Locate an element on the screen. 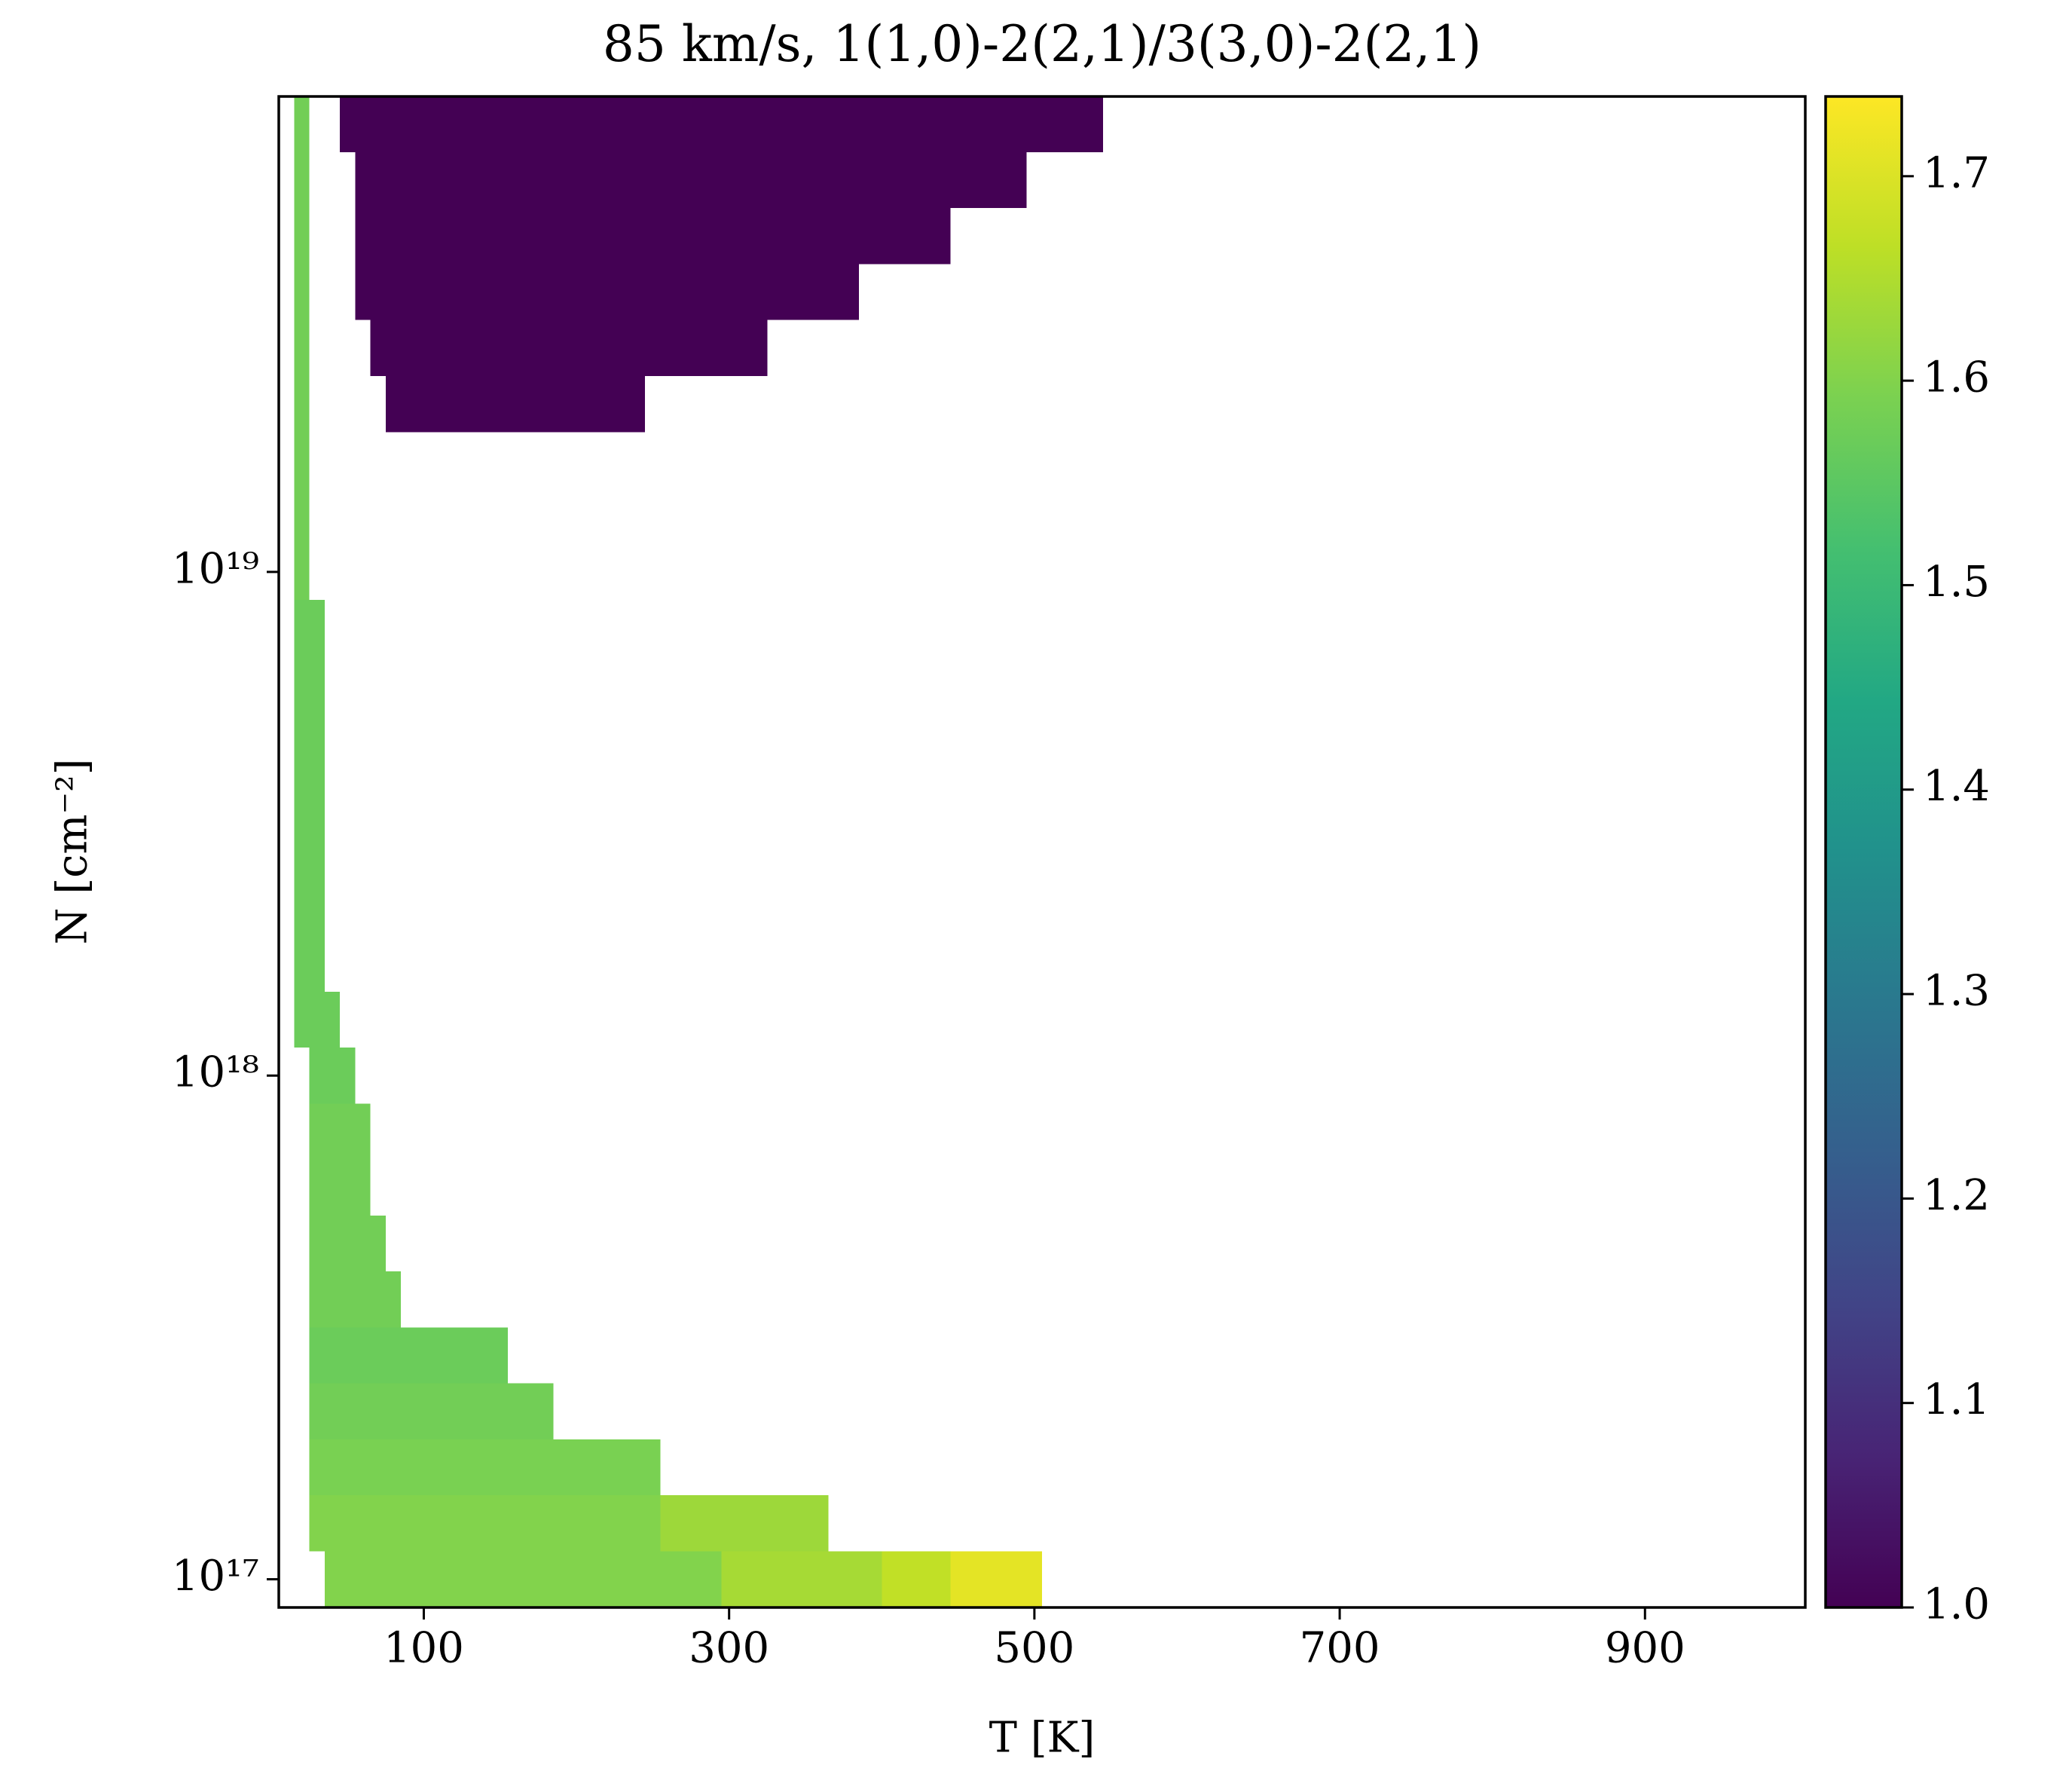  colorbar is located at coordinates (1864, 852).